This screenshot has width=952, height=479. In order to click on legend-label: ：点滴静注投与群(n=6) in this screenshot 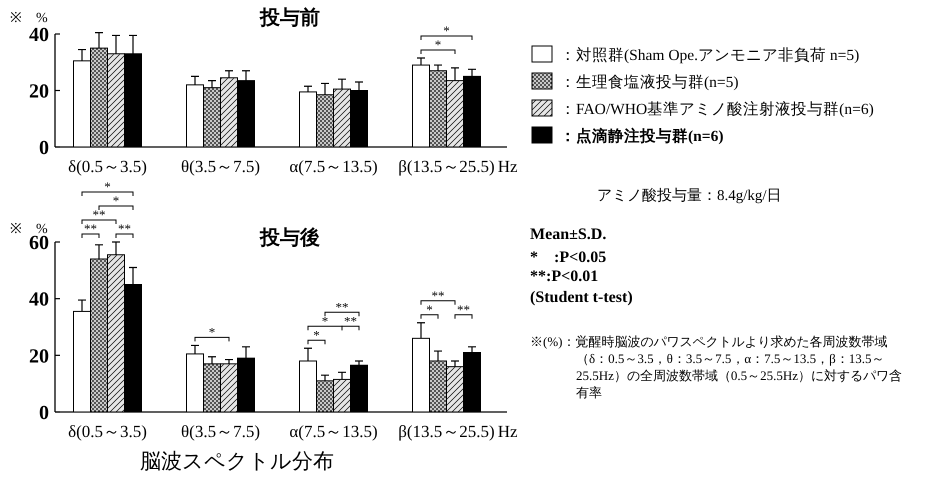, I will do `click(642, 136)`.